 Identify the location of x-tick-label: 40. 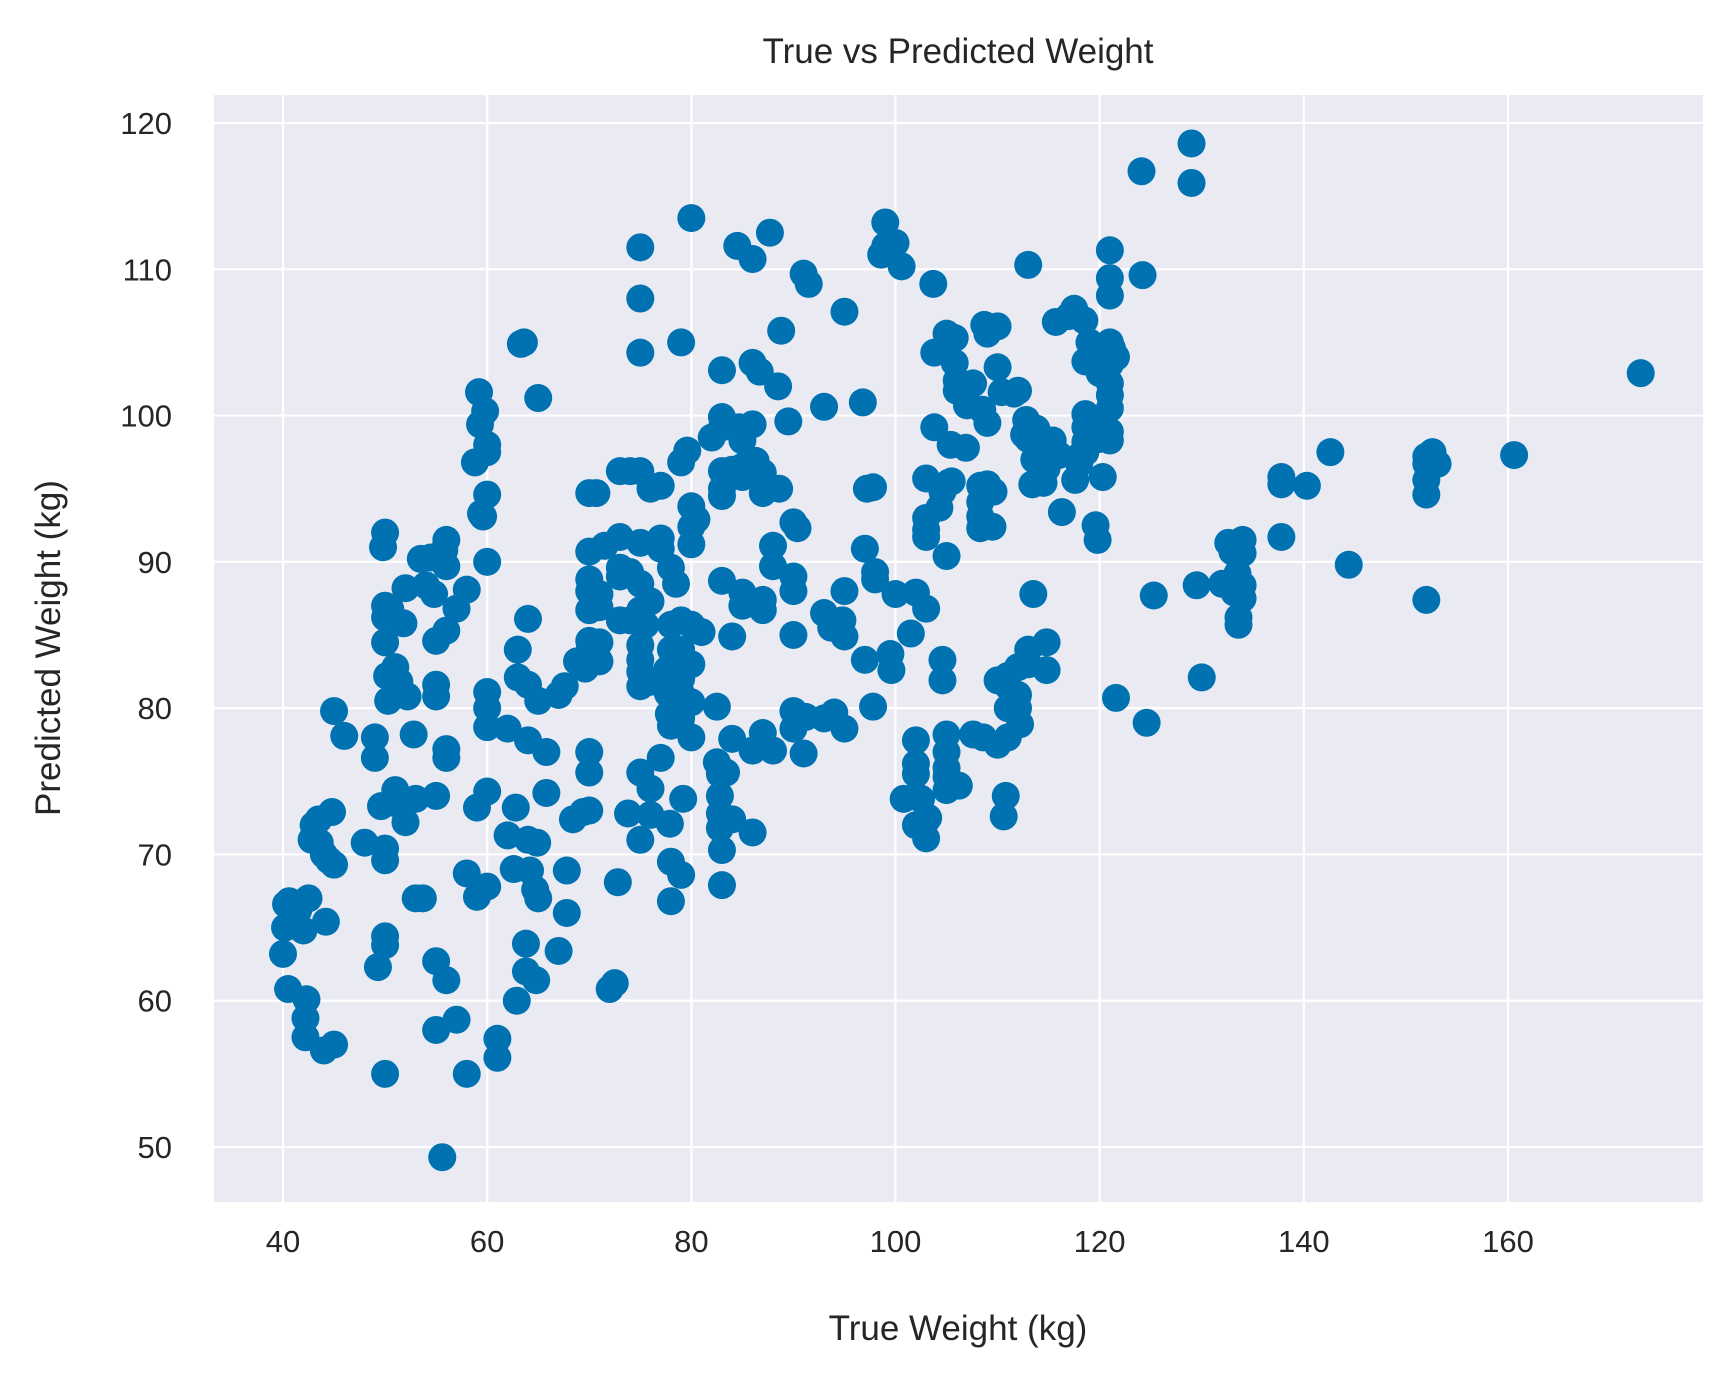
(283, 1241).